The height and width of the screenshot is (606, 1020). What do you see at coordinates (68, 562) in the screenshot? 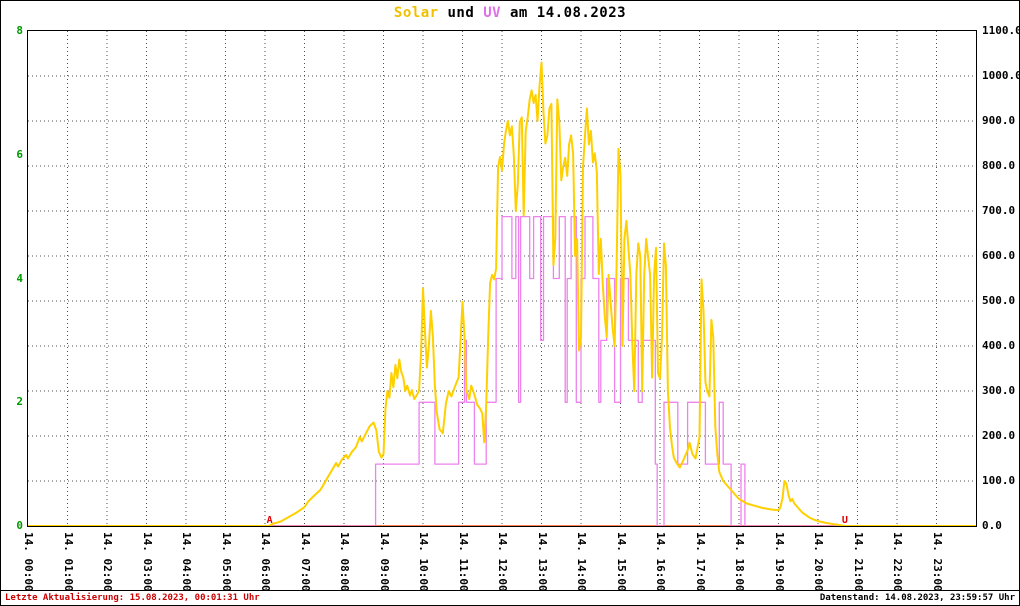
I see `x-tick-label: 14. 01:00` at bounding box center [68, 562].